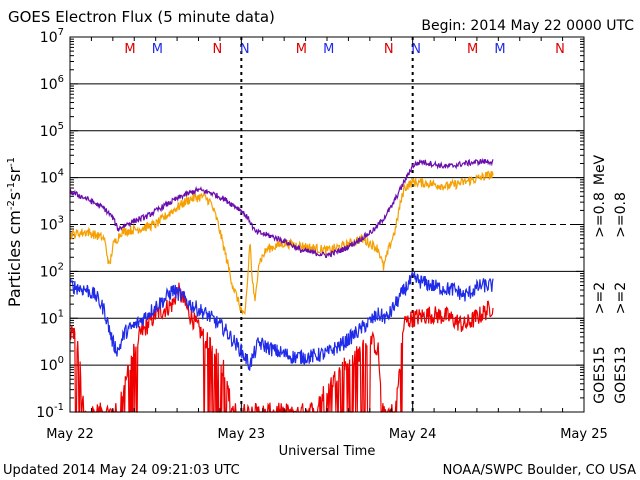  I want to click on y-tick-label: 10⁵, so click(52, 130).